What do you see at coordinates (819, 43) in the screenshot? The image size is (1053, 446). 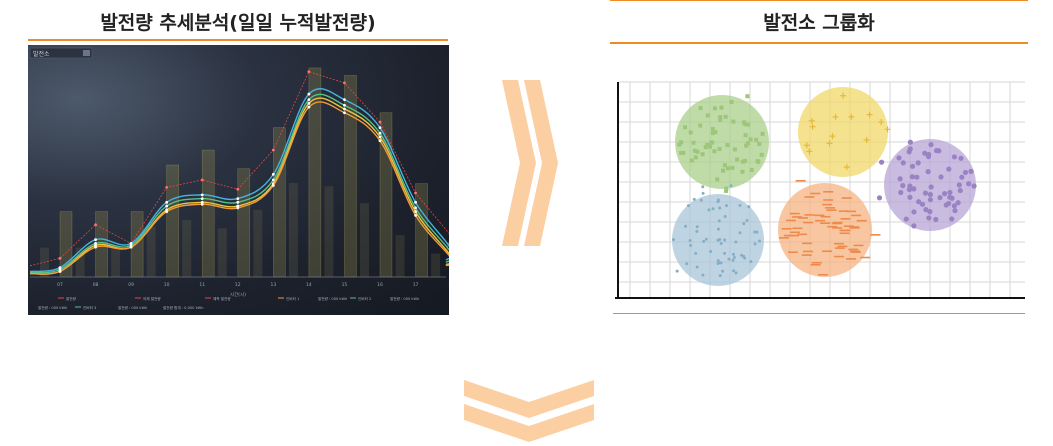 I see `right-title-underline` at bounding box center [819, 43].